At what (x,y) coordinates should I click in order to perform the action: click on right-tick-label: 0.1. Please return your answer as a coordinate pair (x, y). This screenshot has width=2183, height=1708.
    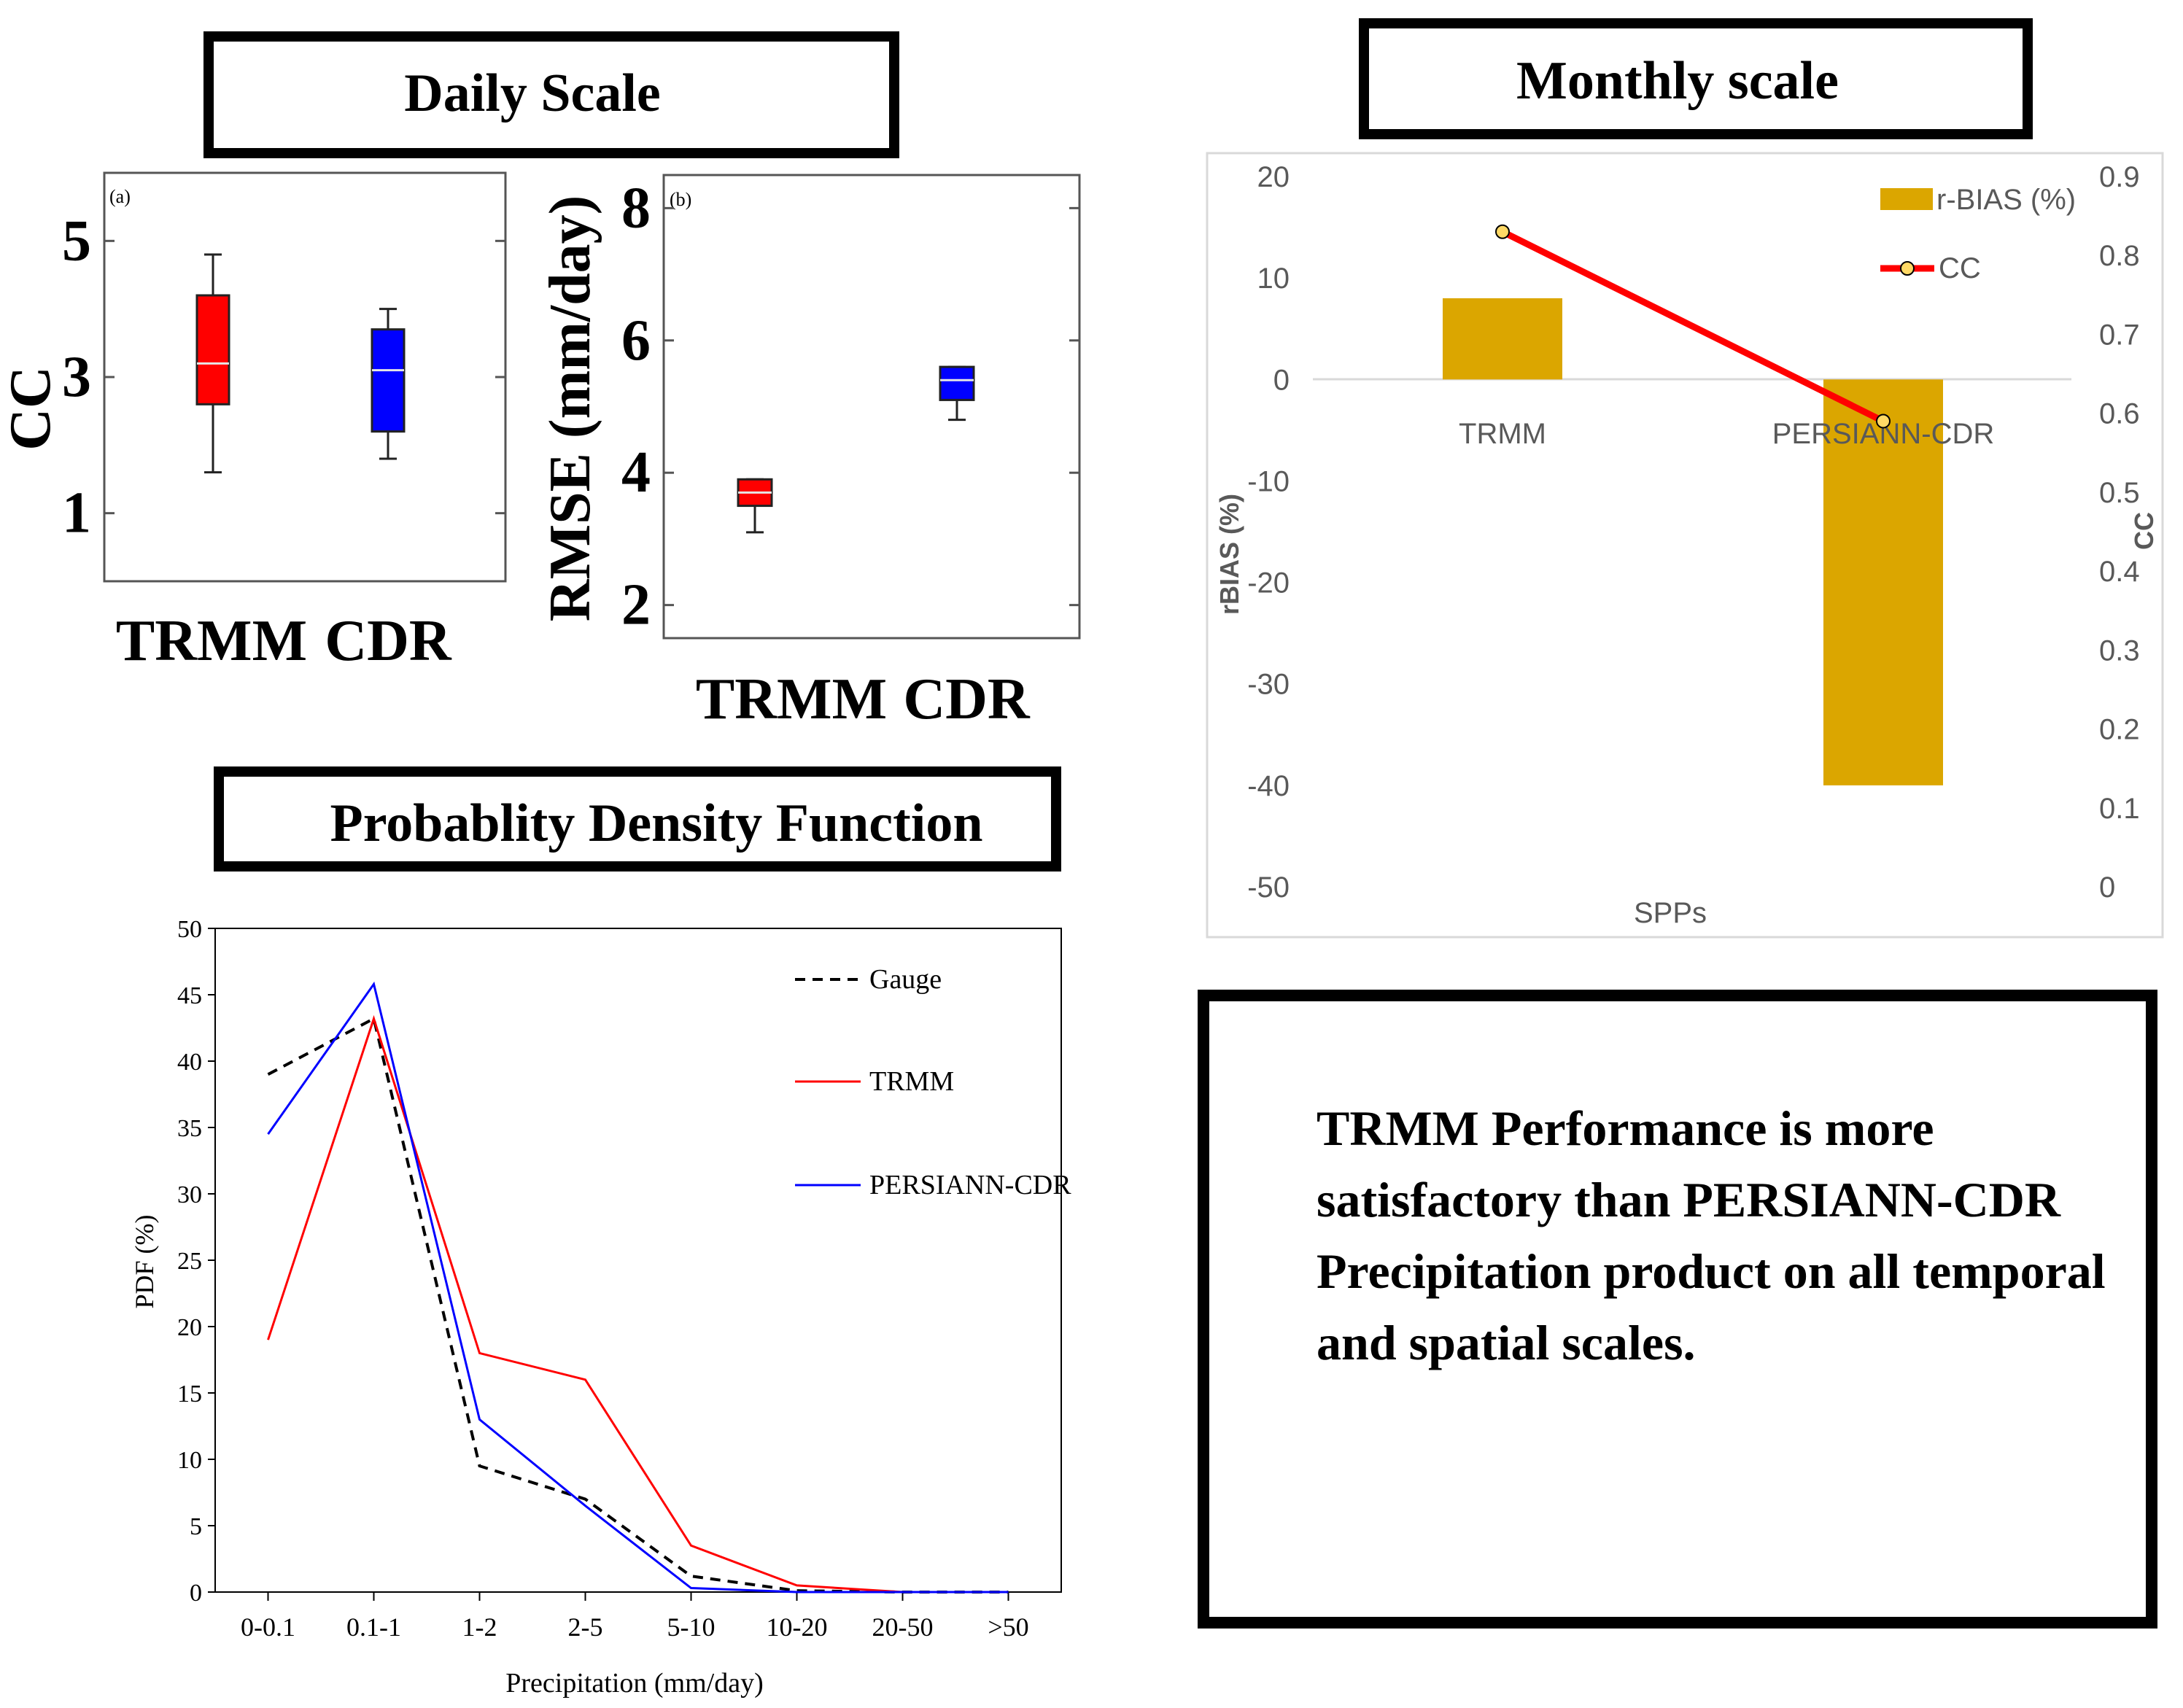
    Looking at the image, I should click on (2119, 809).